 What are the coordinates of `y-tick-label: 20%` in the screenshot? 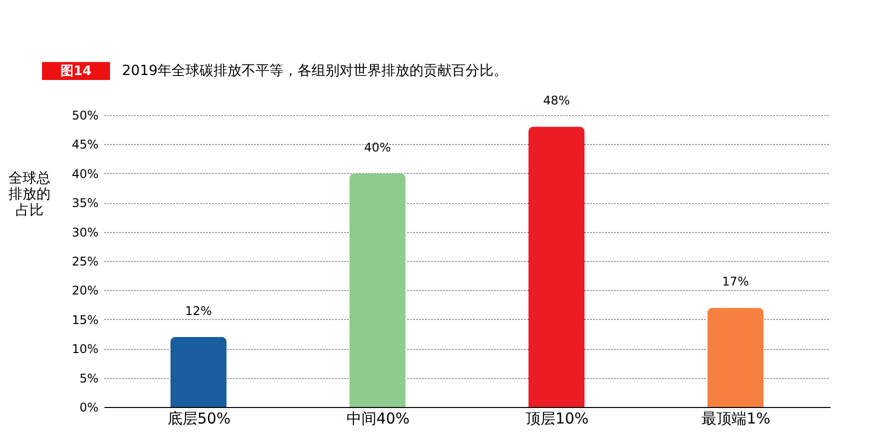 It's located at (85, 291).